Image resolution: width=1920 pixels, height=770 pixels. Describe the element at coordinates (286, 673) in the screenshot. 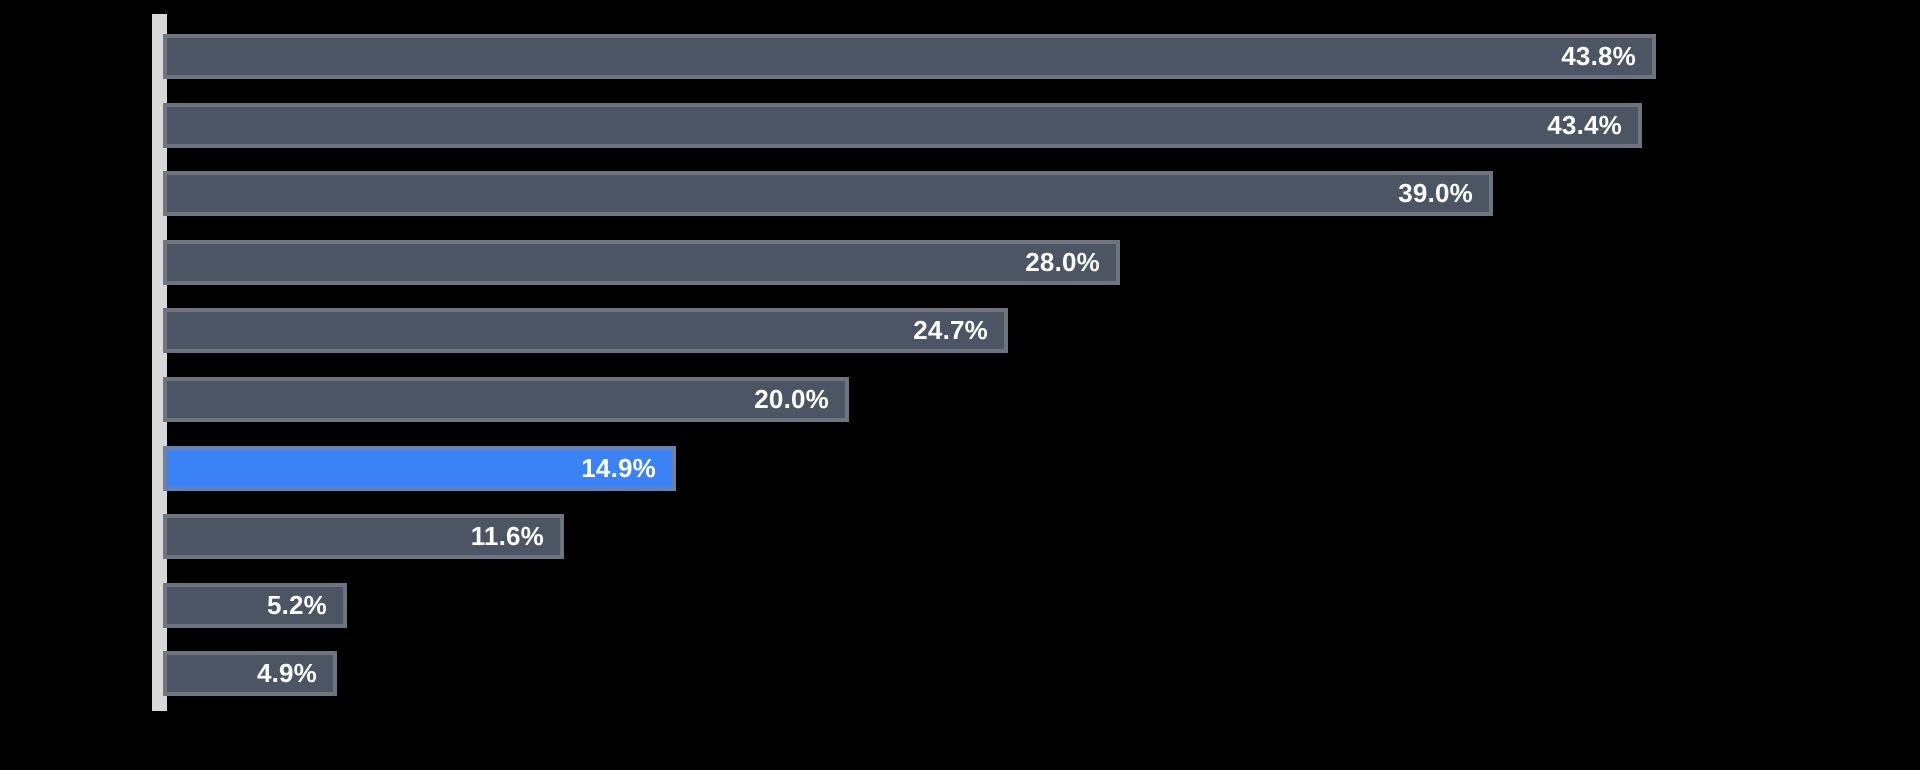

I see `bar-value-label: 4.9%` at that location.